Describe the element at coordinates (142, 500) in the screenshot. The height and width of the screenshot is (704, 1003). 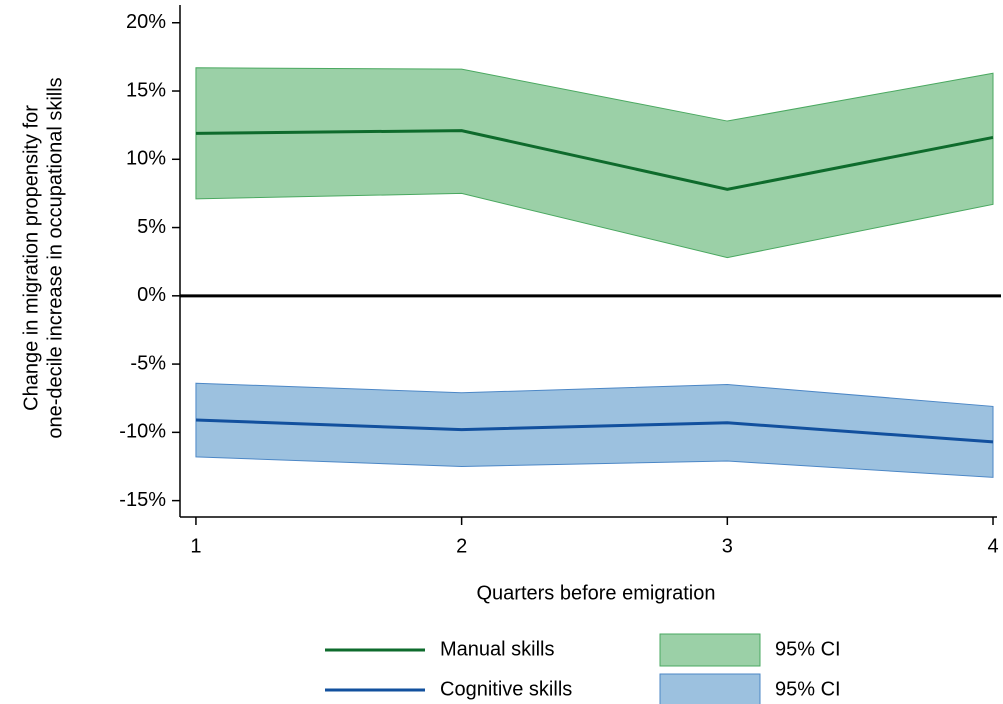
I see `y-tick-label: -15%` at that location.